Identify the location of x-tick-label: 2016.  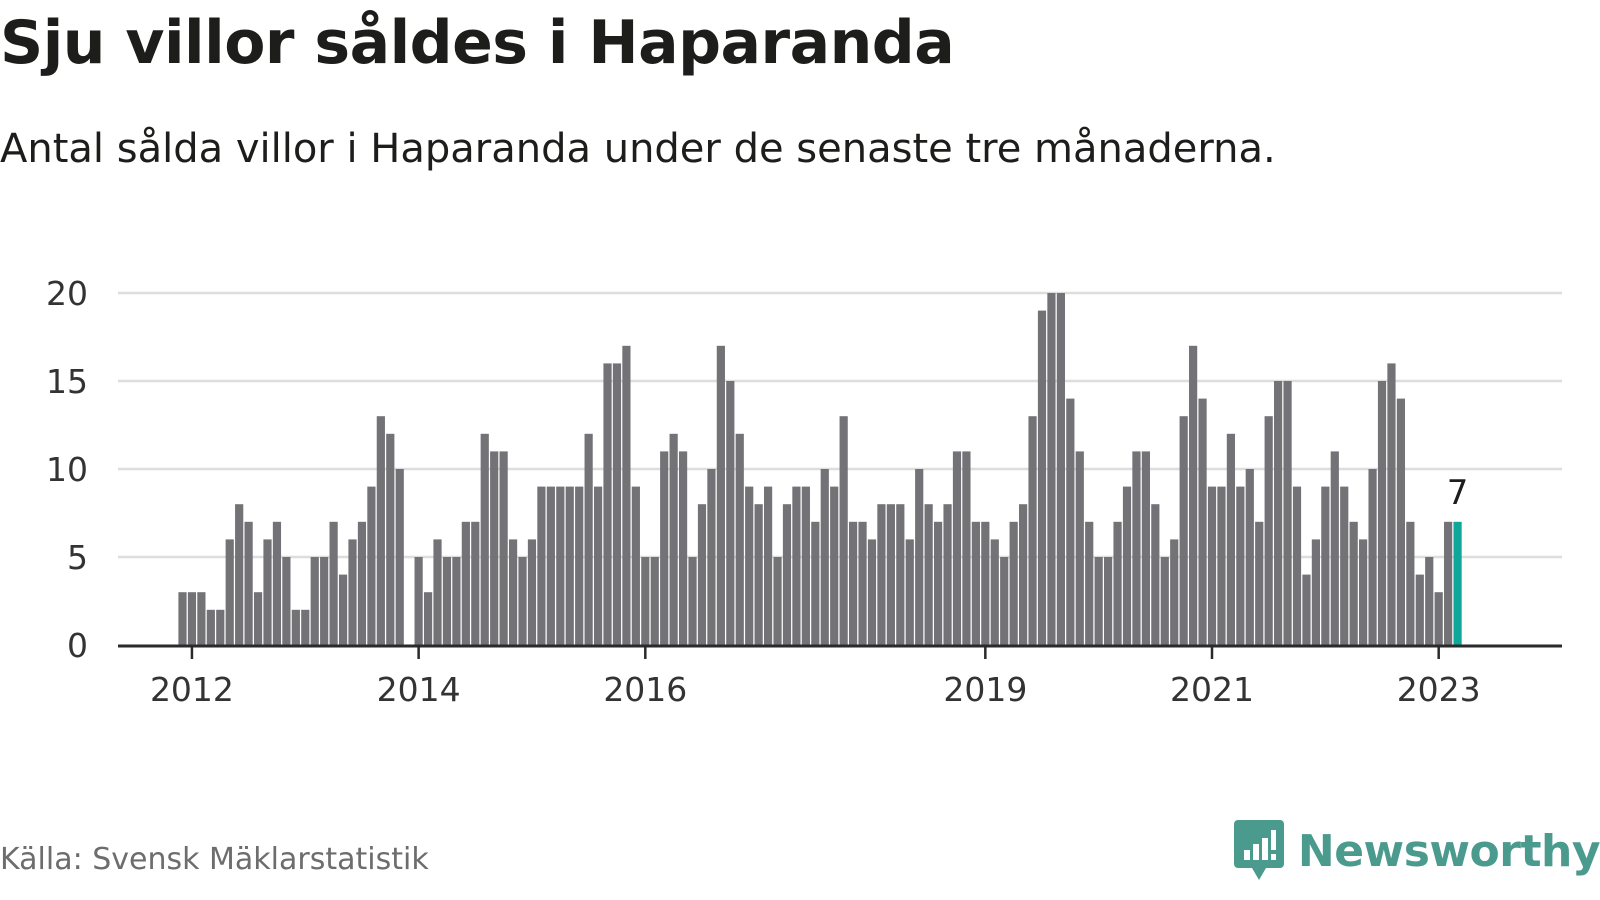
(645, 689).